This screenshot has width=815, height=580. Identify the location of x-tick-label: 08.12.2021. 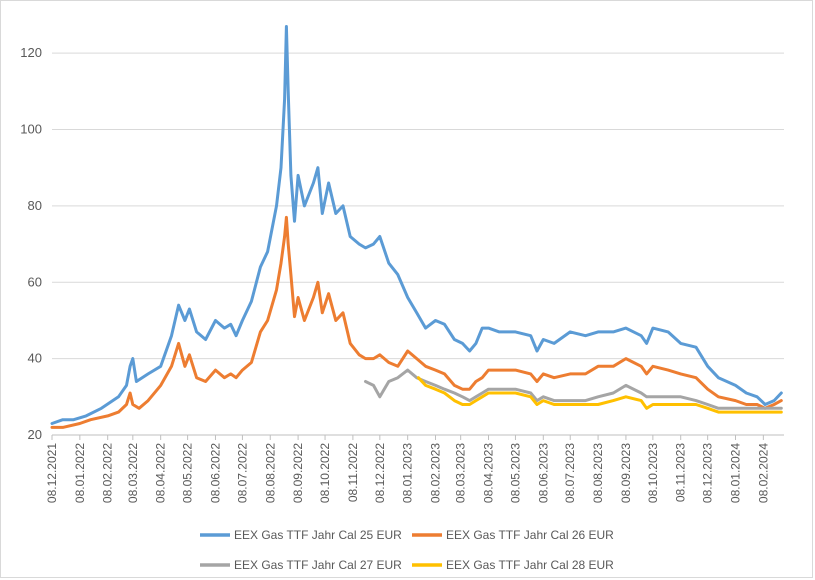
(52, 473).